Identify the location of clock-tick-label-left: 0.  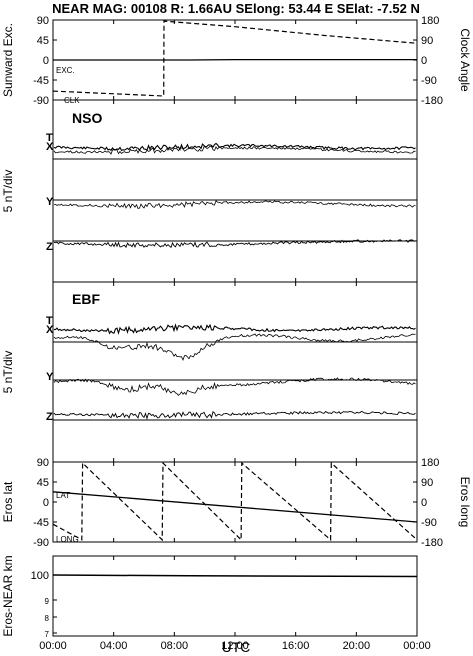
(46, 61).